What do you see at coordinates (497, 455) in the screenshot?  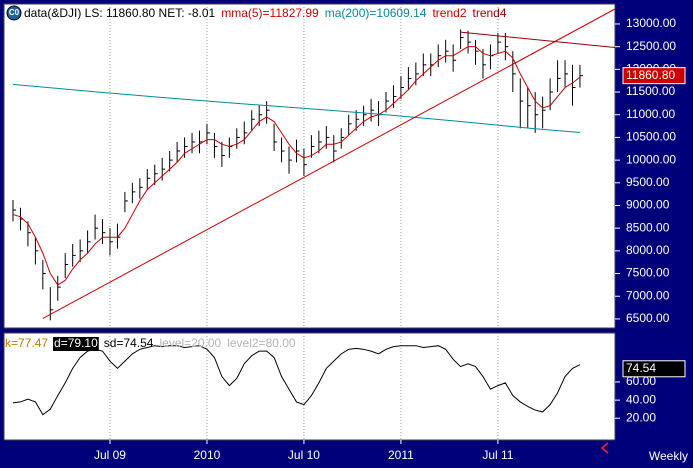 I see `x-tick-label: Jul 11` at bounding box center [497, 455].